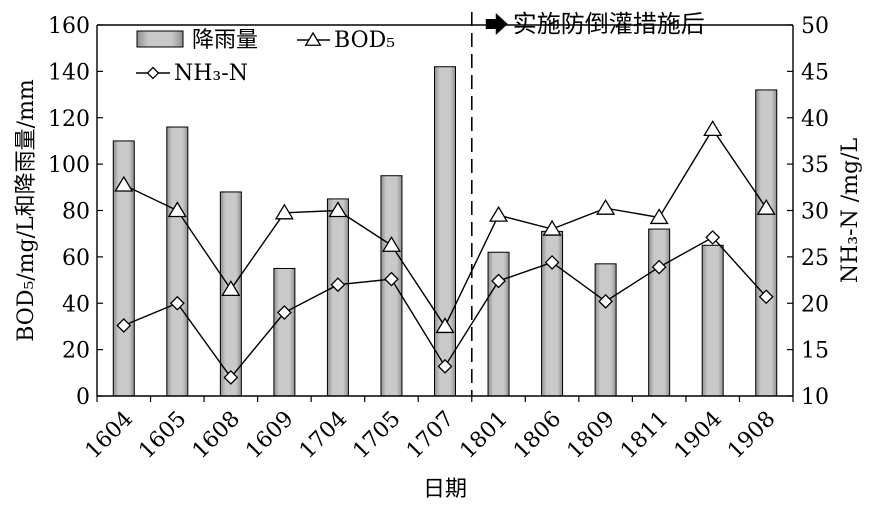  What do you see at coordinates (815, 351) in the screenshot?
I see `y2-tick-label: 15` at bounding box center [815, 351].